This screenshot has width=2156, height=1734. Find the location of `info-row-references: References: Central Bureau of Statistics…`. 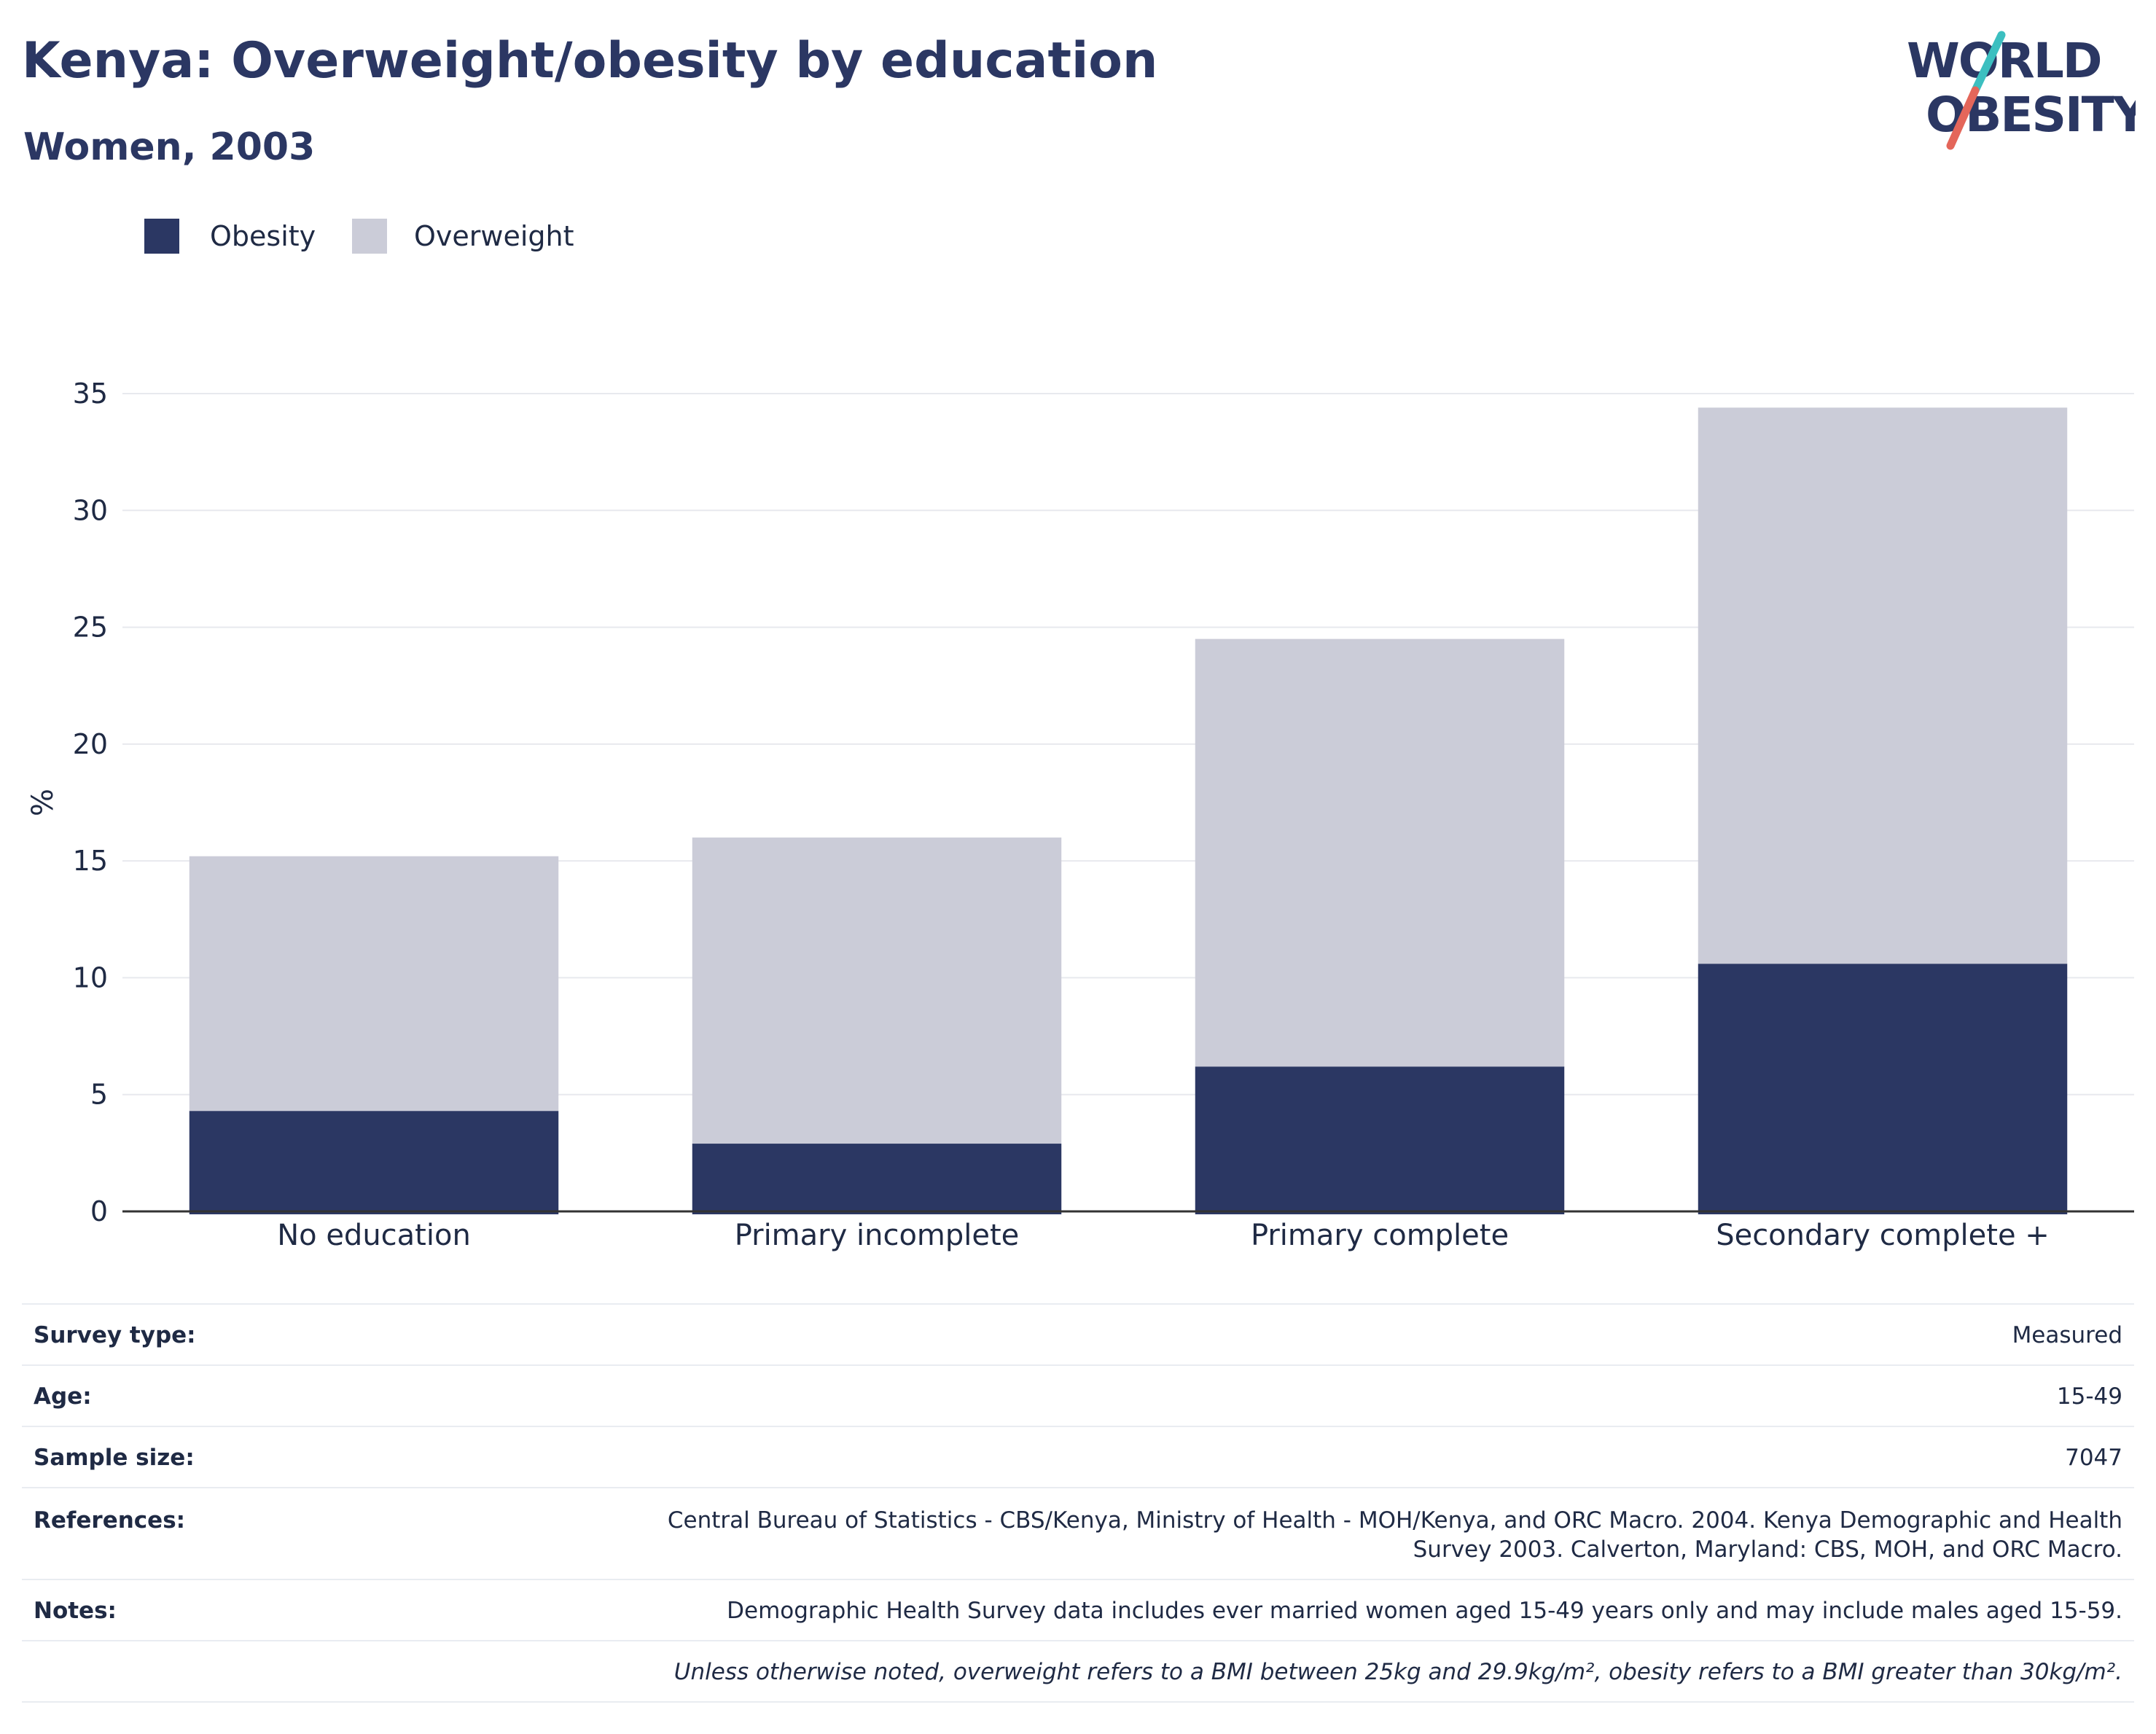

info-row-references: References: Central Bureau of Statistics… is located at coordinates (1078, 1533).